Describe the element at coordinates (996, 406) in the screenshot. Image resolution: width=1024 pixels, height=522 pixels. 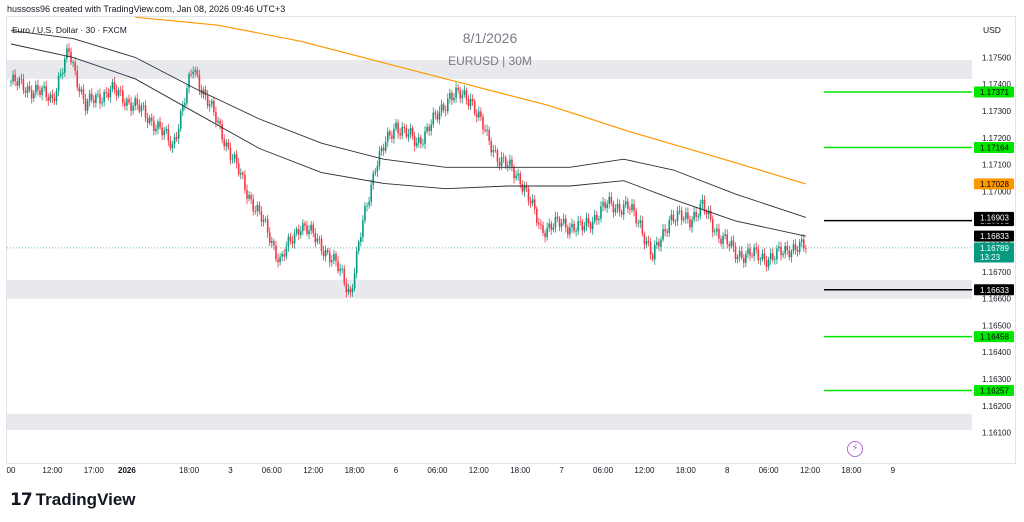
I see `price-tick-label: 1.16200` at that location.